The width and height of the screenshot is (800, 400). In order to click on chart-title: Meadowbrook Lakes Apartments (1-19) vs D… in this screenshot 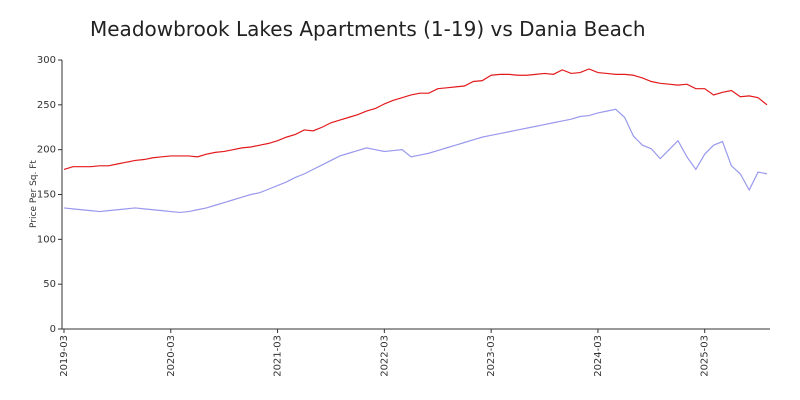, I will do `click(368, 29)`.